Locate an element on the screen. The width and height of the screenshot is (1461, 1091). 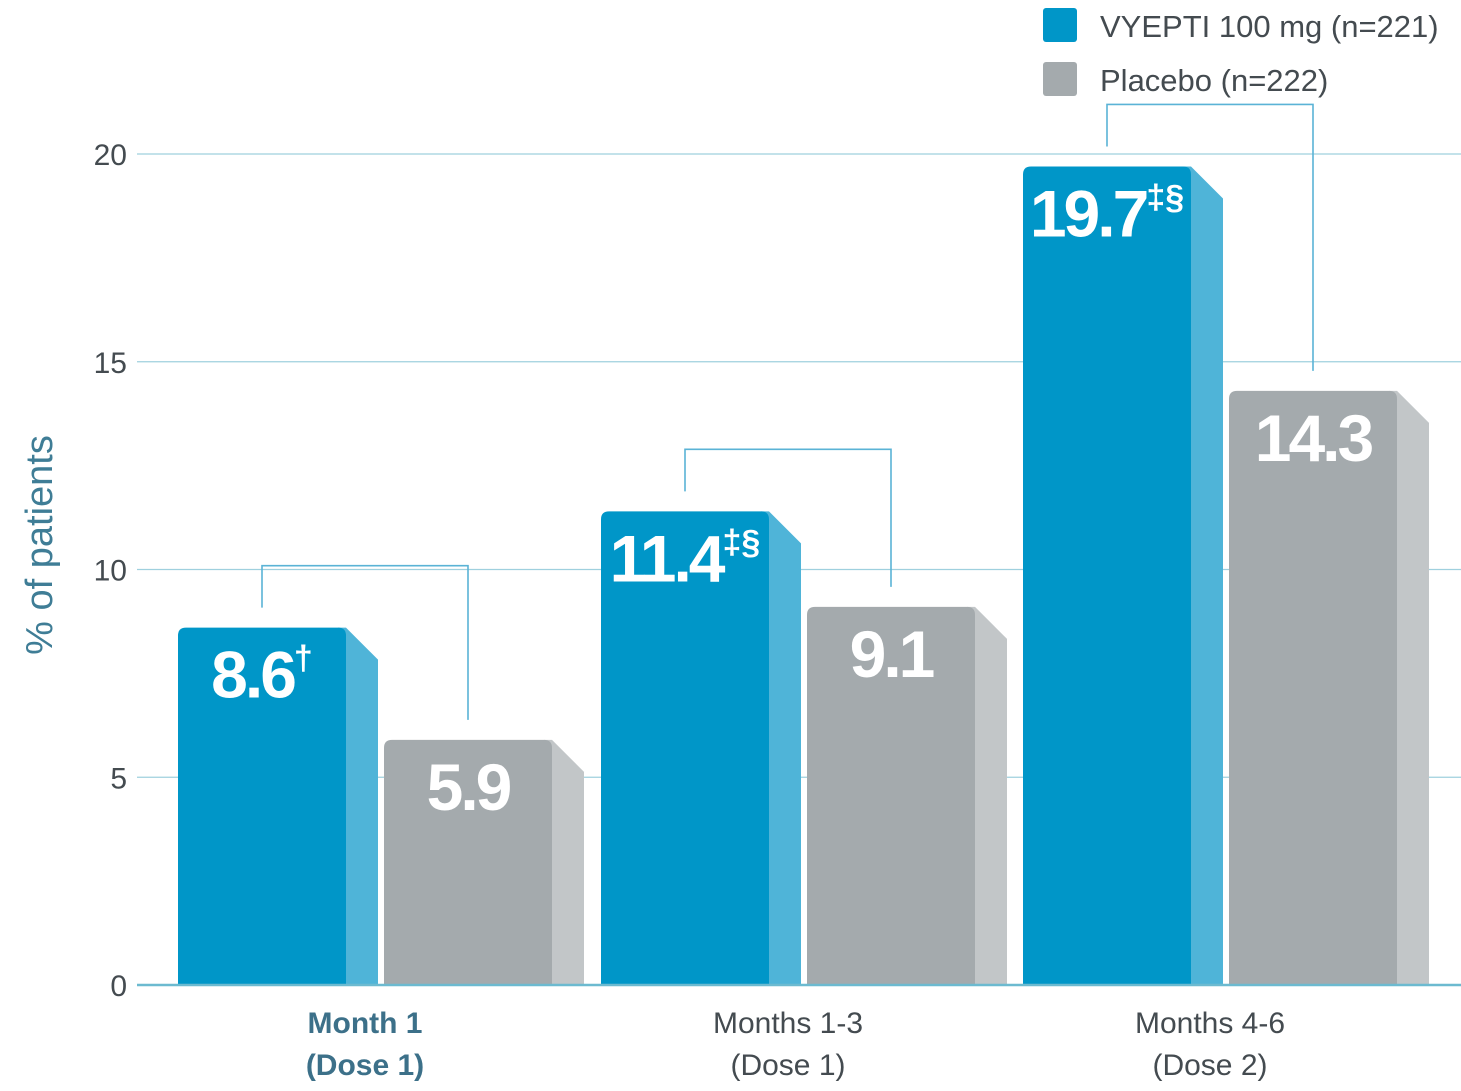
y-tick-label: 15 is located at coordinates (110, 363).